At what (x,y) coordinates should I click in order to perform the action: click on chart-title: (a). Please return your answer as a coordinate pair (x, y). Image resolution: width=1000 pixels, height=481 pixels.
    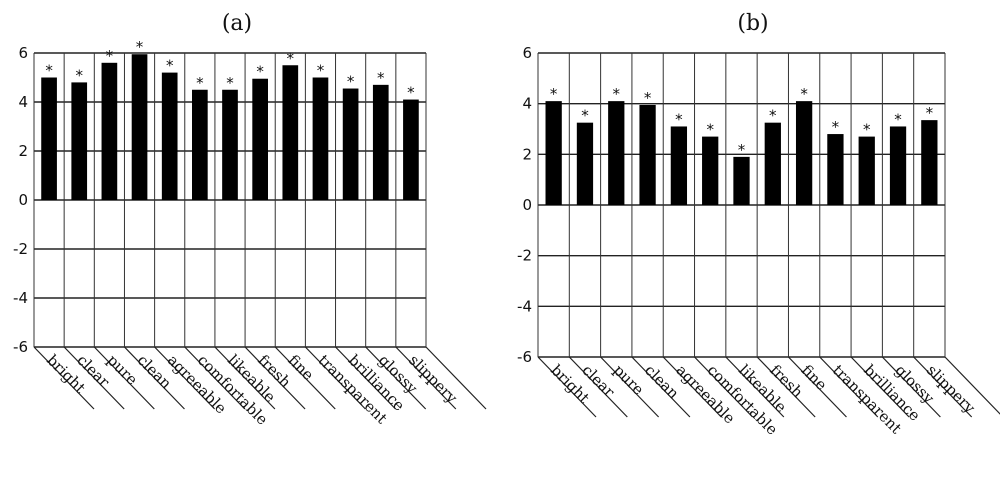
    Looking at the image, I should click on (237, 23).